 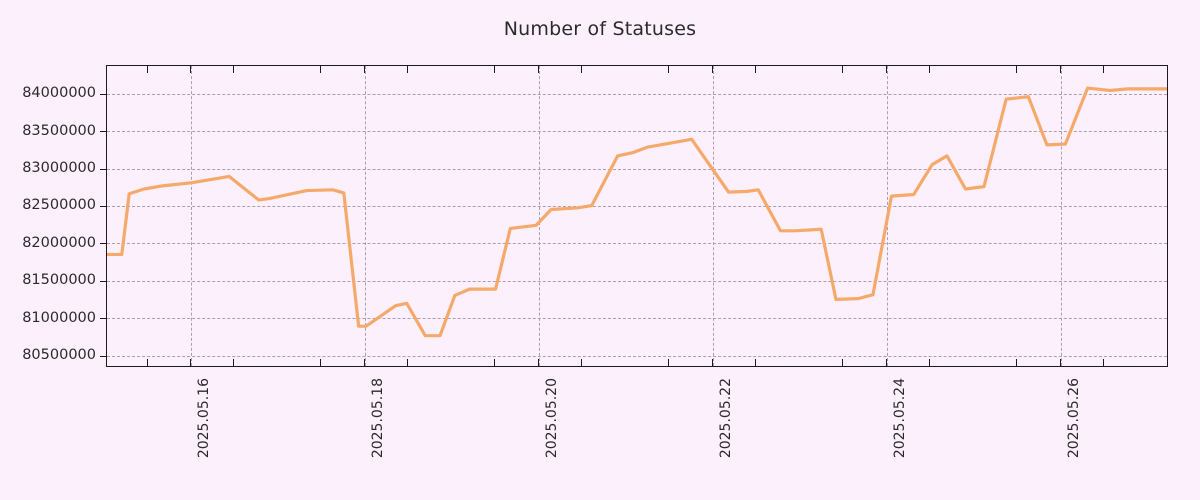 I want to click on y-axis-label: 82500000, so click(x=59, y=205).